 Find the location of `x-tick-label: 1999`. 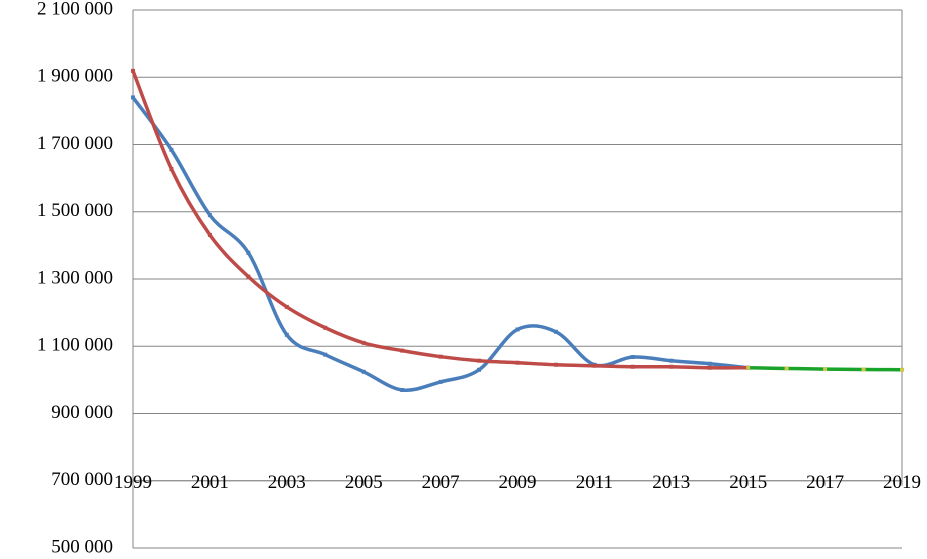

x-tick-label: 1999 is located at coordinates (133, 482).